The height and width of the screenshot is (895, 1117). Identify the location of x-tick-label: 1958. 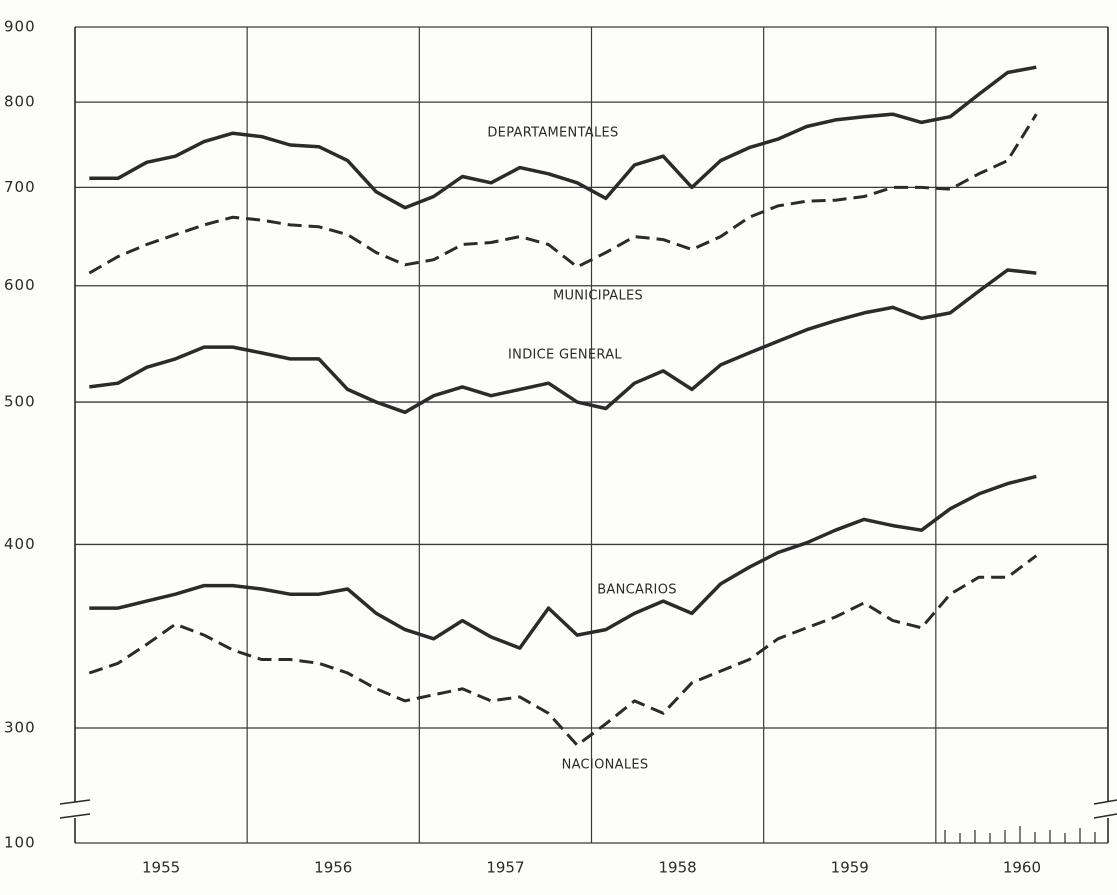
(677, 868).